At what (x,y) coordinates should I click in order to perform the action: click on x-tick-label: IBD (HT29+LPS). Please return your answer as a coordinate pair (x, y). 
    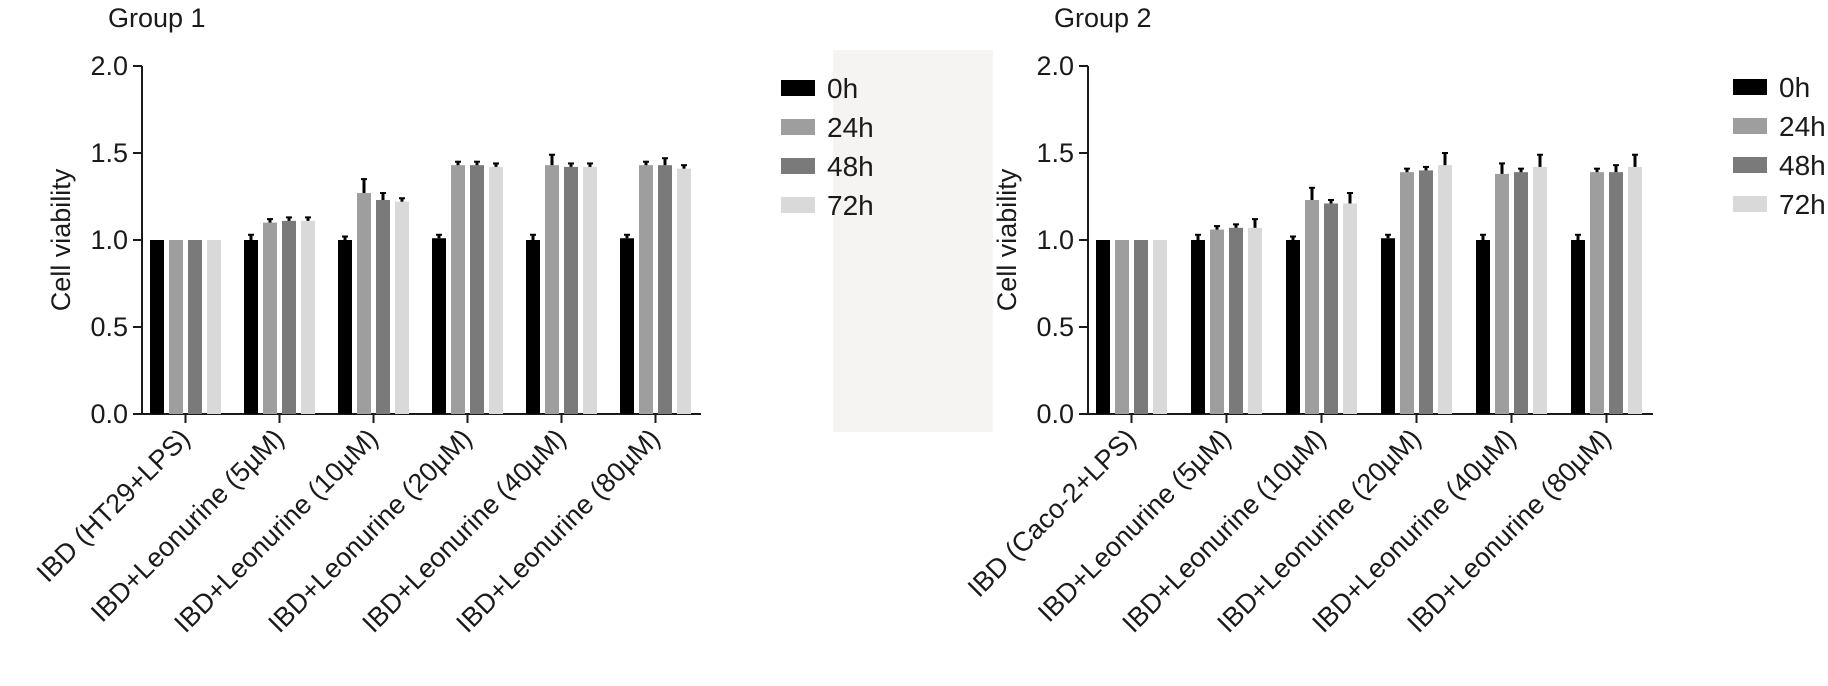
    Looking at the image, I should click on (113, 505).